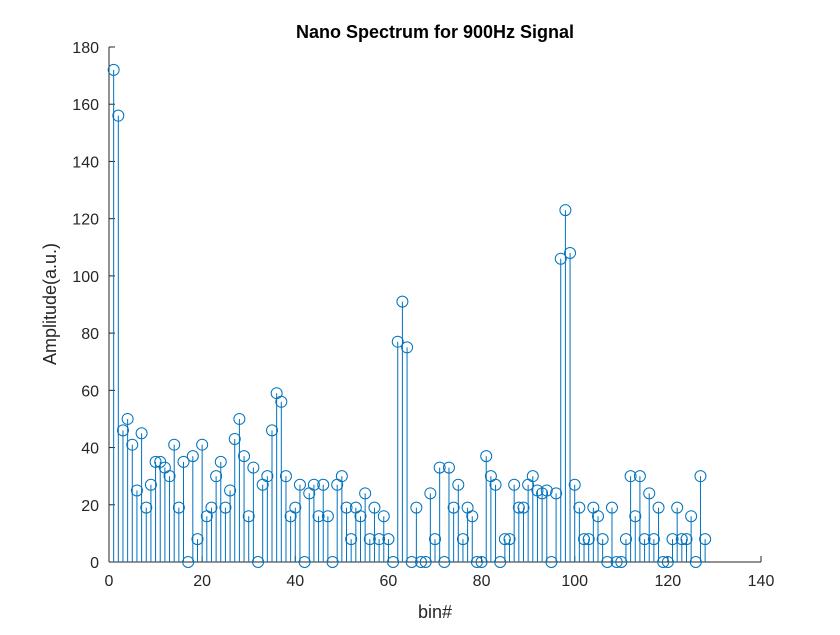 Image resolution: width=840 pixels, height=635 pixels. Describe the element at coordinates (435, 612) in the screenshot. I see `x-axis-label: bin#` at that location.